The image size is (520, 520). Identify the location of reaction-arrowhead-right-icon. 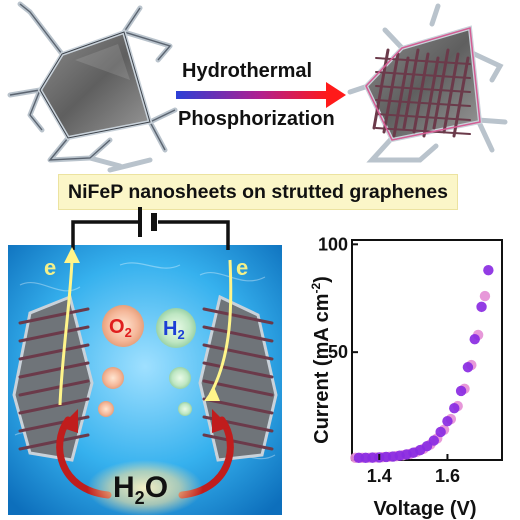
(221, 421).